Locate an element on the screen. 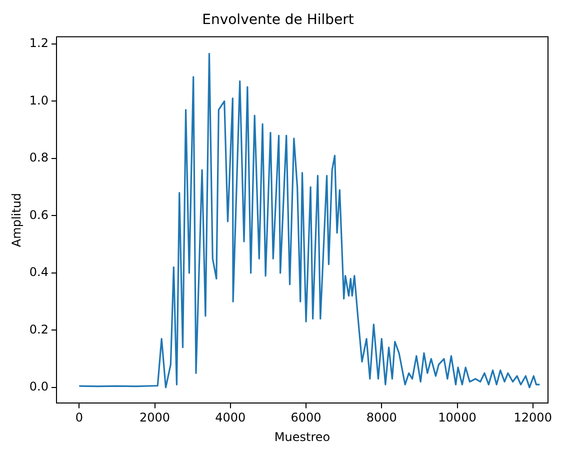 Image resolution: width=564 pixels, height=455 pixels. y-axis-title: Amplitud is located at coordinates (16, 220).